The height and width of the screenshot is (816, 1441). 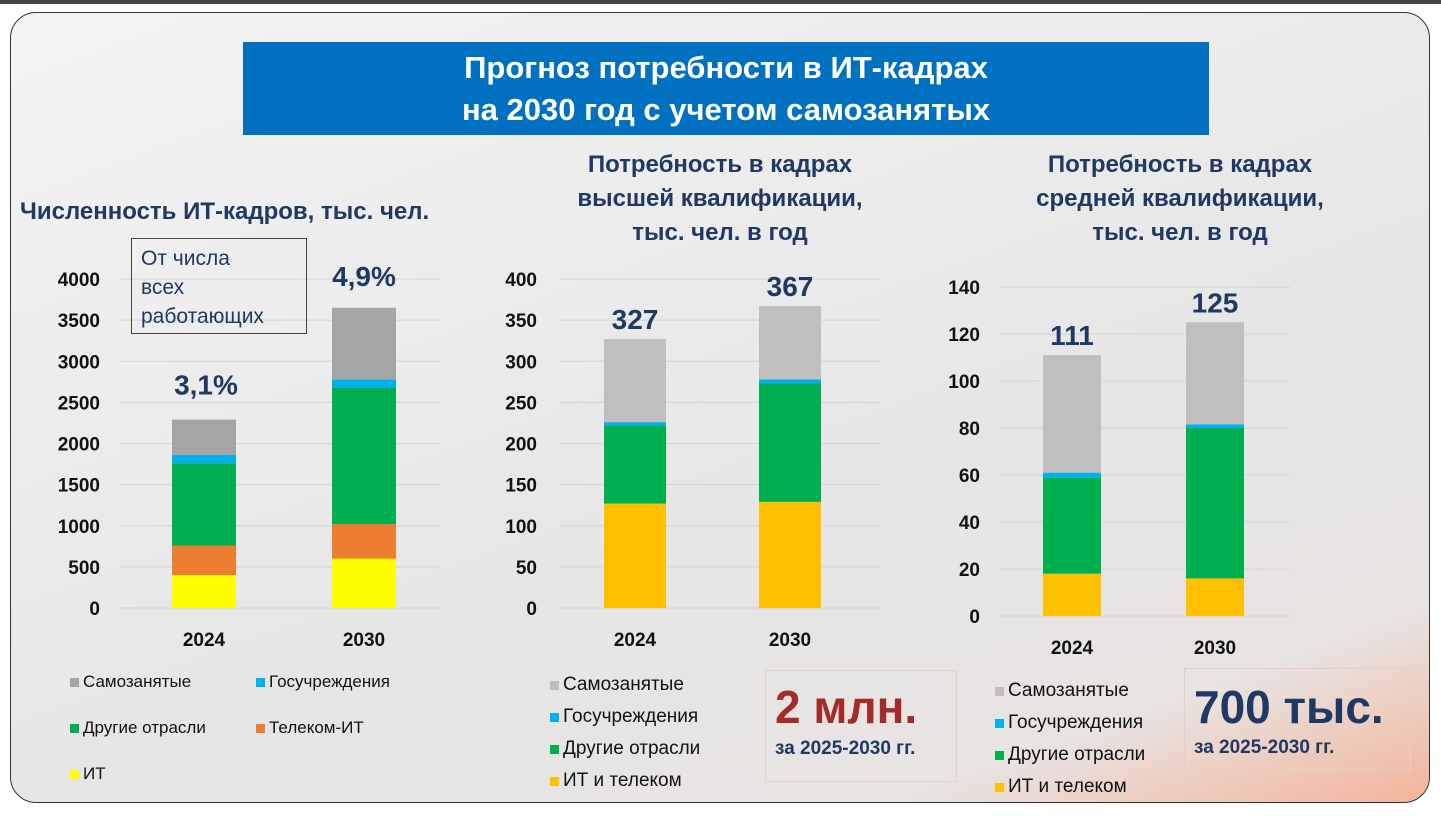 What do you see at coordinates (720, 164) in the screenshot?
I see `chart2-title-line: Потребность в кадрах` at bounding box center [720, 164].